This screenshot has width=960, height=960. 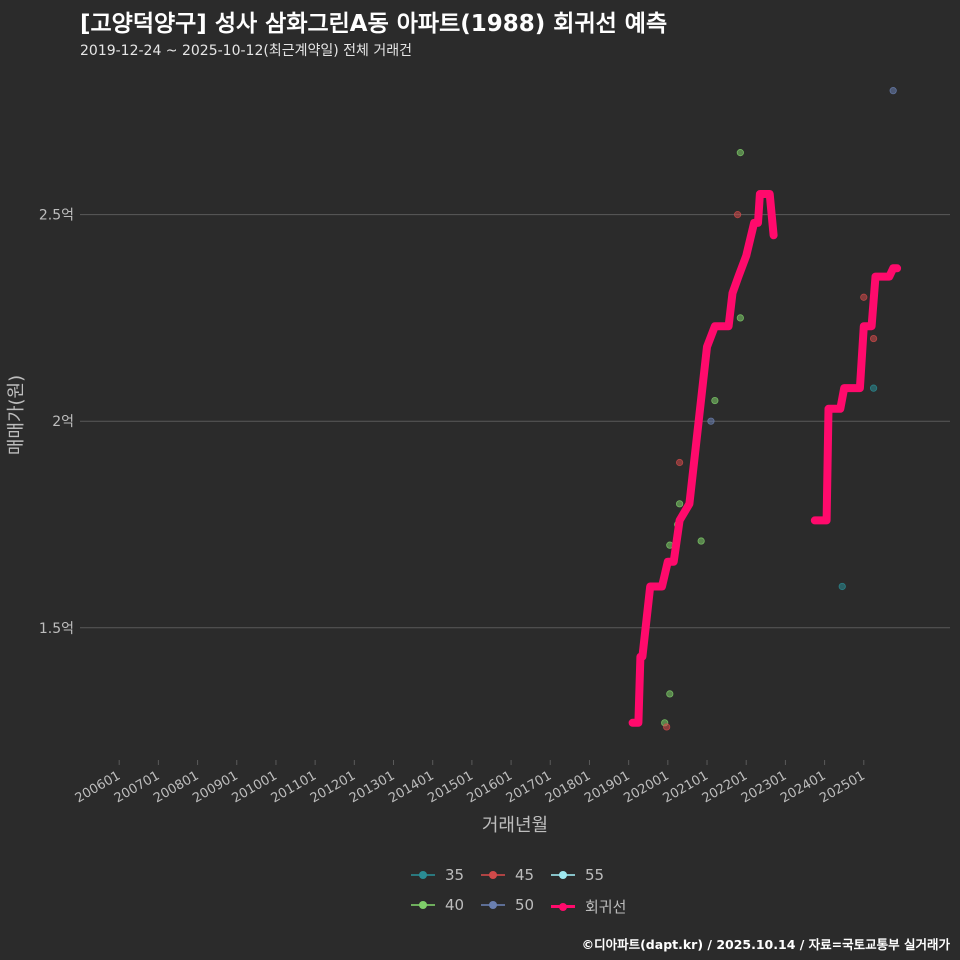 What do you see at coordinates (525, 875) in the screenshot?
I see `legend-label-45: 45` at bounding box center [525, 875].